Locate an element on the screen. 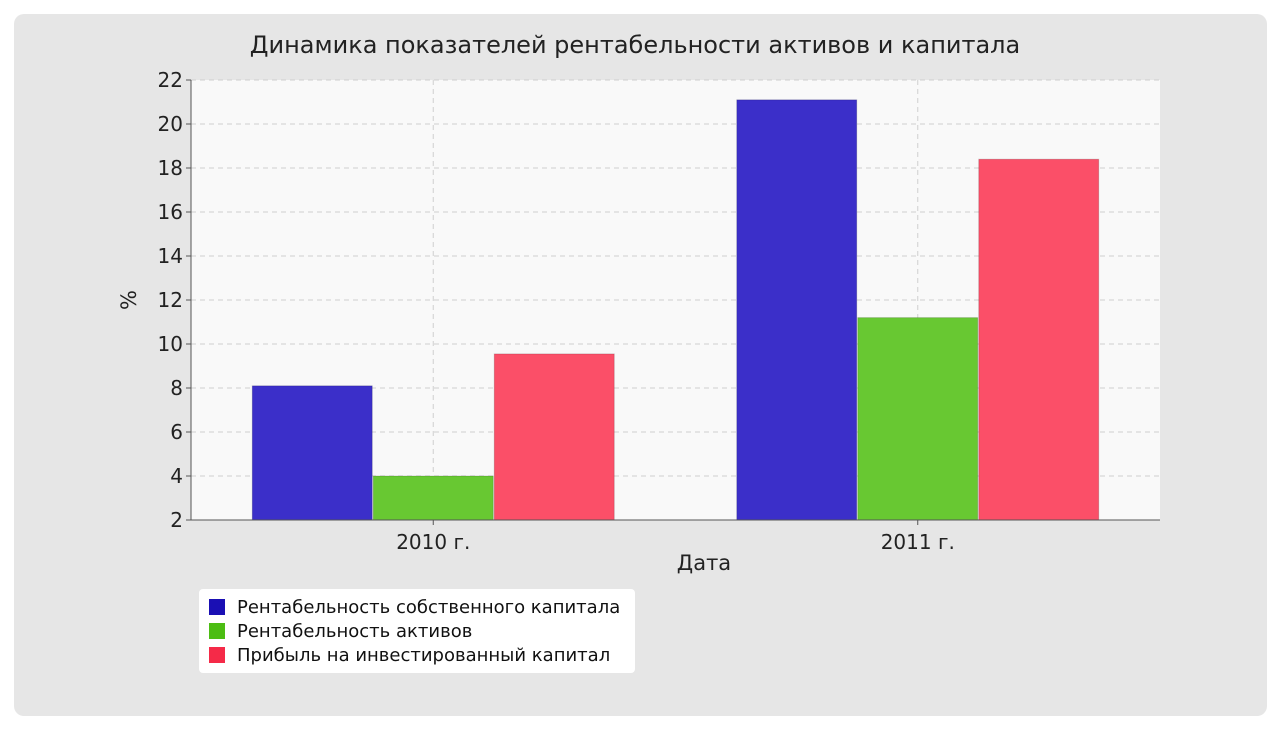 The image size is (1280, 730). legend-item: Рентабельность собственного капитала is located at coordinates (414, 607).